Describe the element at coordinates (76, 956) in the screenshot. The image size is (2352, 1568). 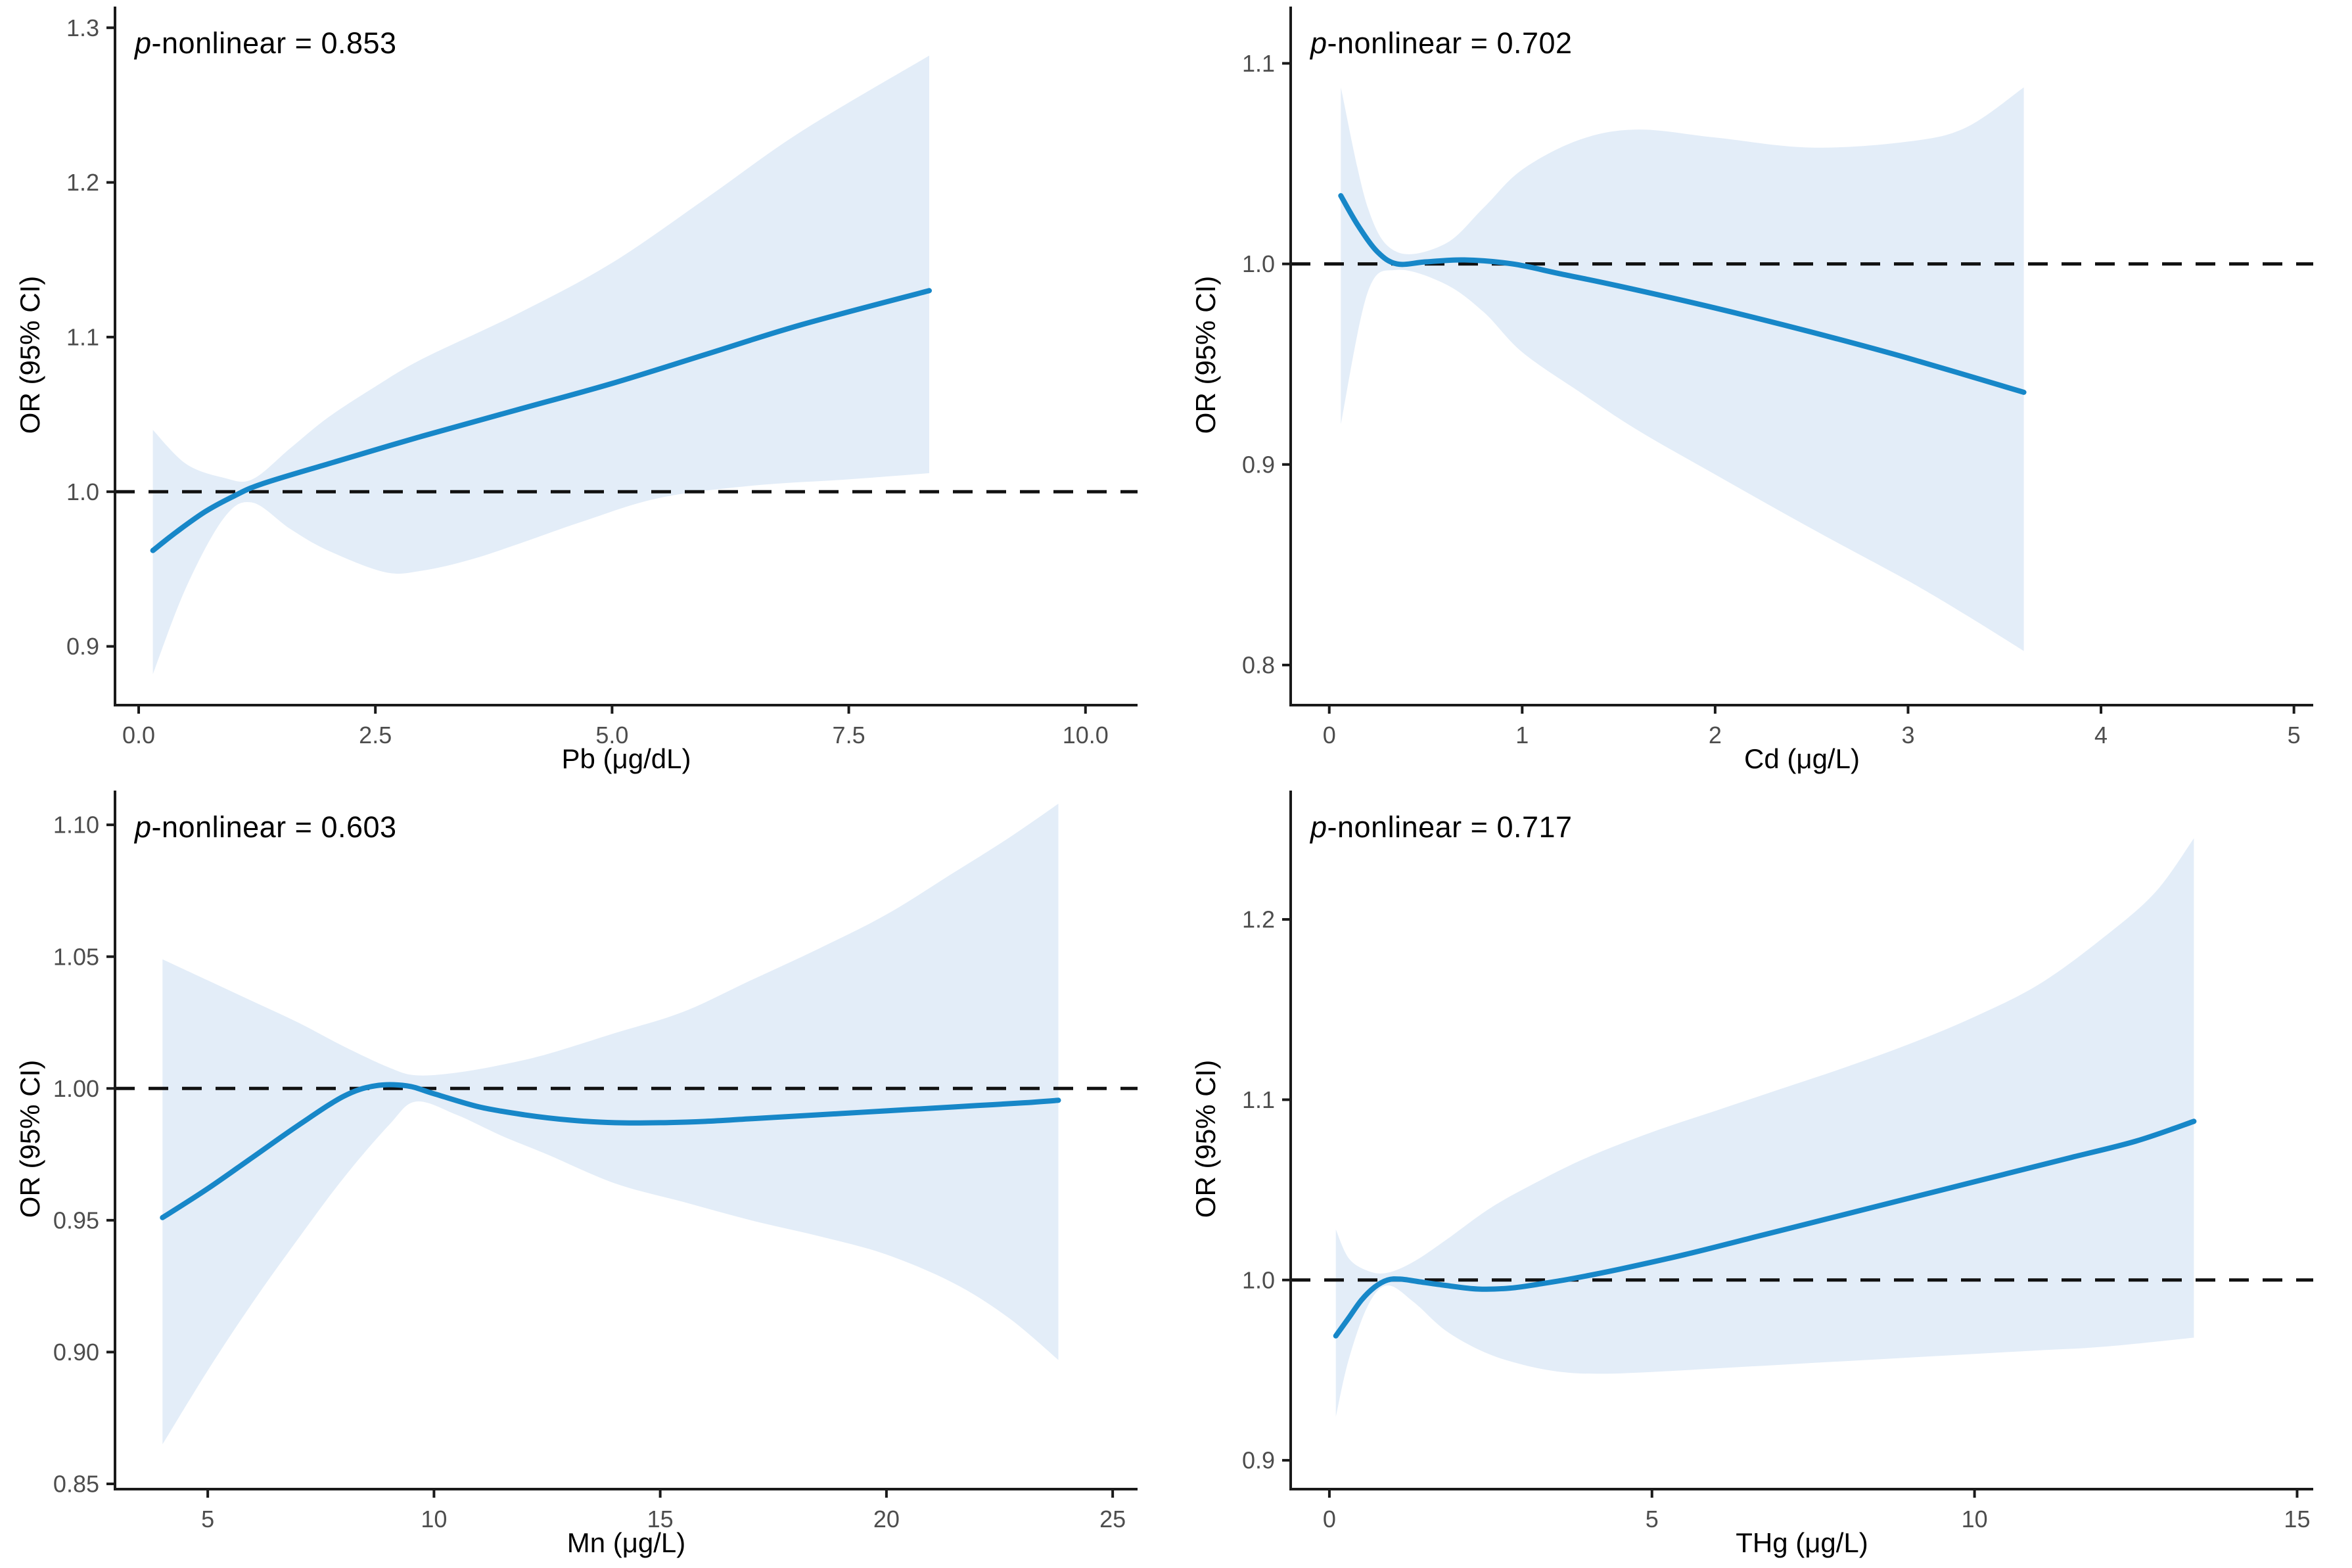
I see `y-tick-label: 1.05` at that location.